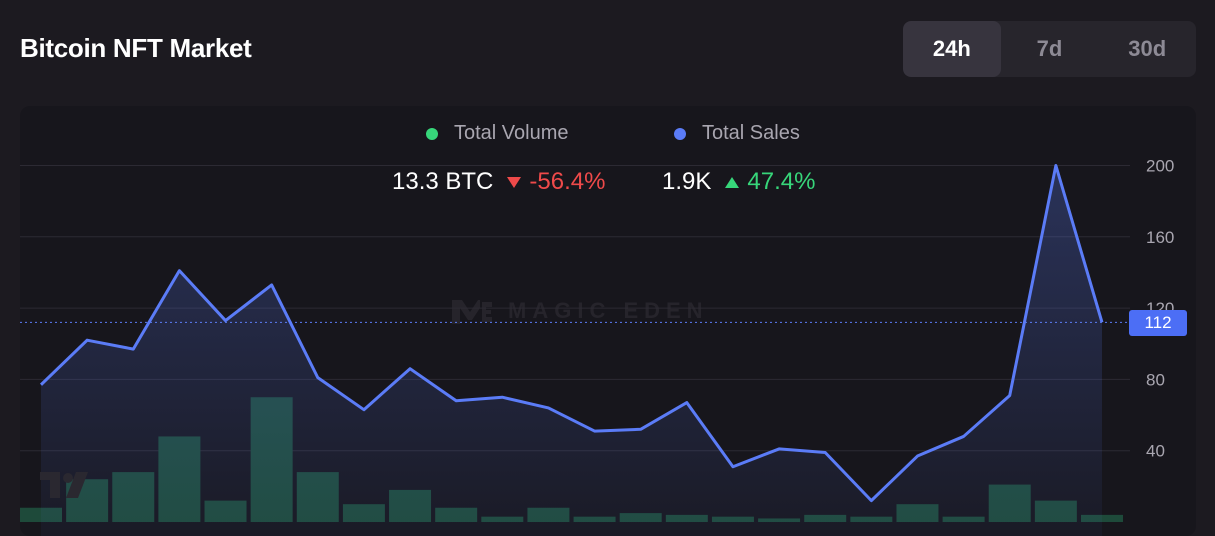 This screenshot has height=536, width=1215. What do you see at coordinates (781, 182) in the screenshot?
I see `sales-change-value: 47.4%` at bounding box center [781, 182].